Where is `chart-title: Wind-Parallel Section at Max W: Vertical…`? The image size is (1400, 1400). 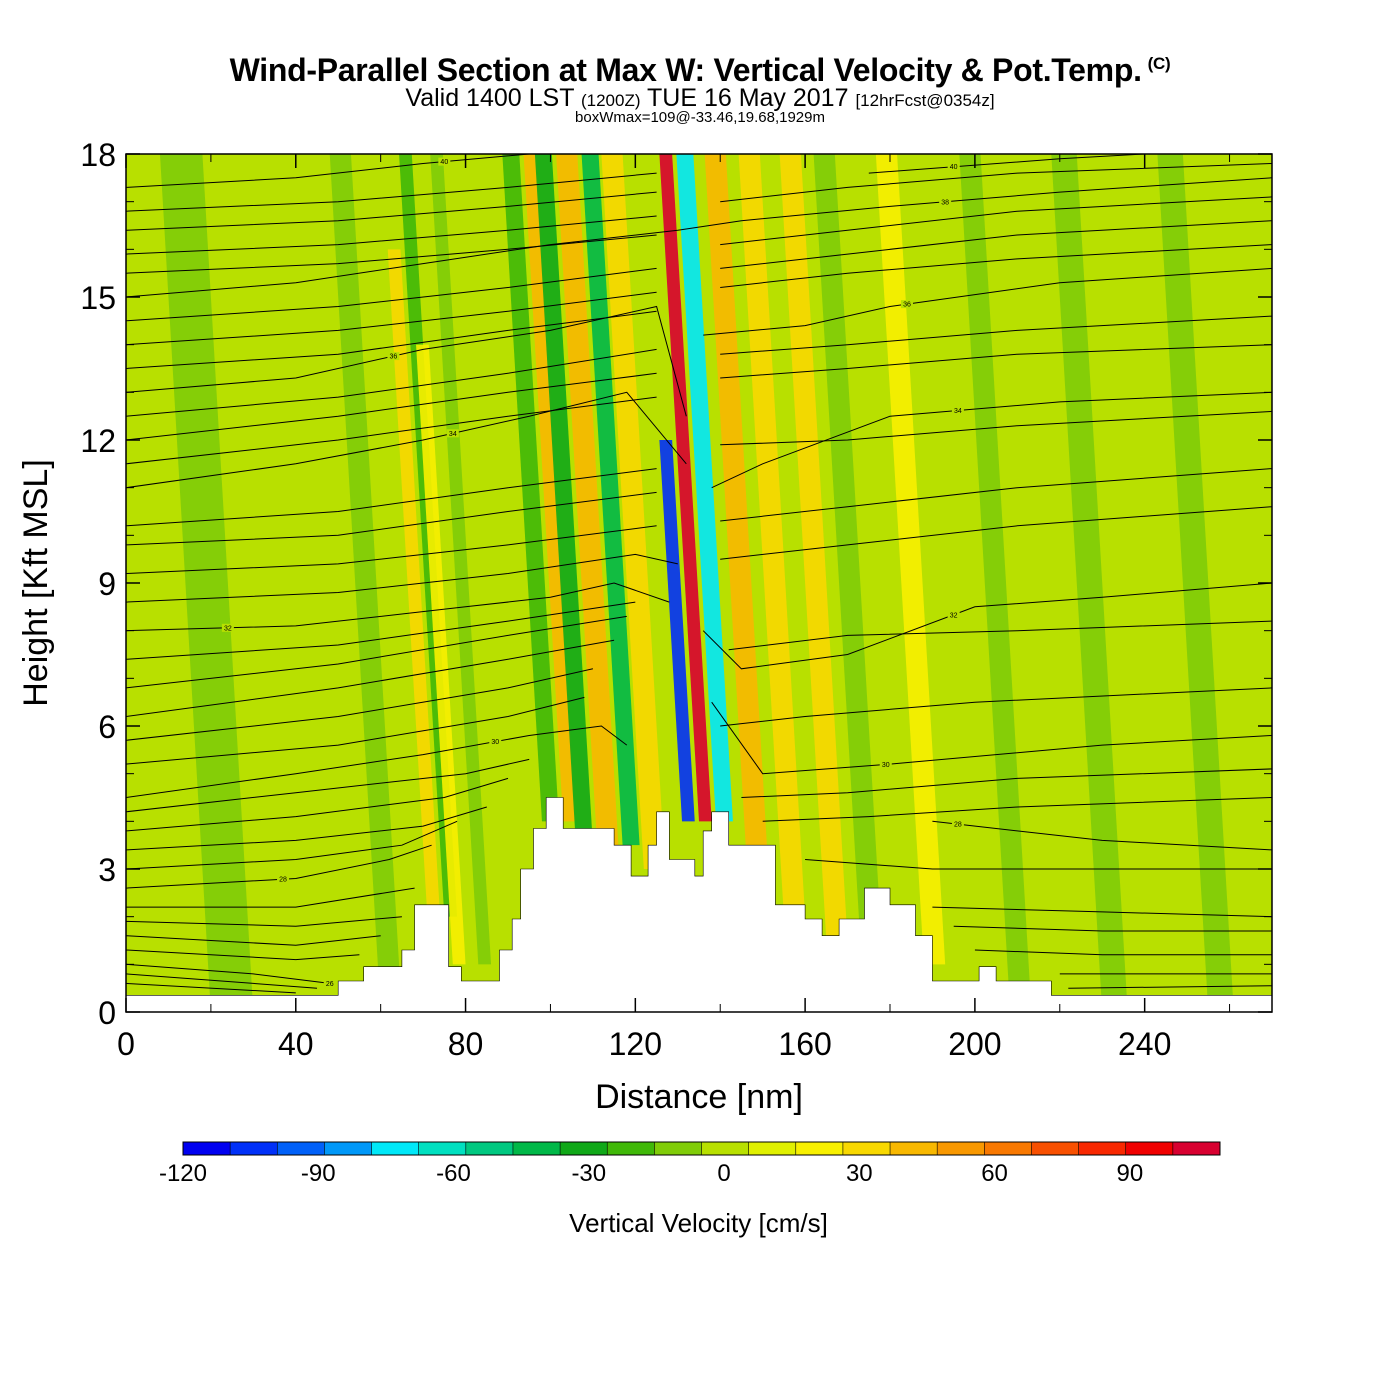 chart-title: Wind-Parallel Section at Max W: Vertical… is located at coordinates (700, 70).